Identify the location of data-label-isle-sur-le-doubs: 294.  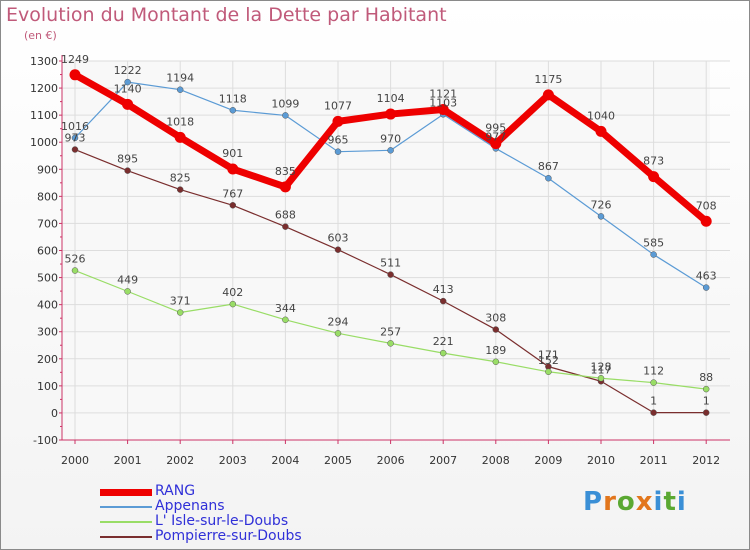
(338, 321).